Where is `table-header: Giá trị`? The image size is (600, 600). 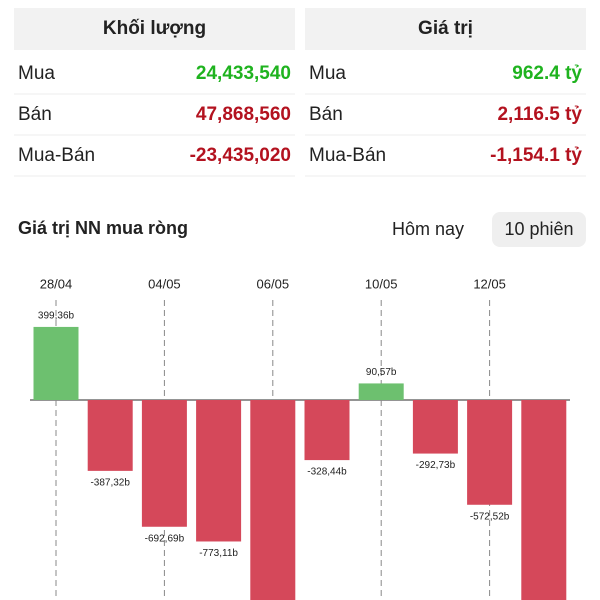 table-header: Giá trị is located at coordinates (445, 28).